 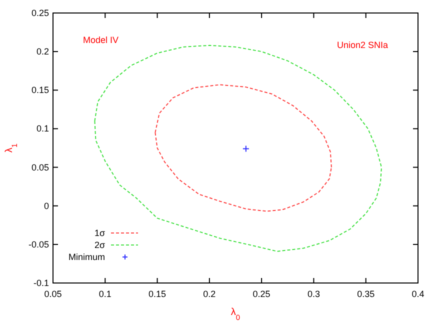 What do you see at coordinates (362, 45) in the screenshot?
I see `annotation: Union2 SNIa` at bounding box center [362, 45].